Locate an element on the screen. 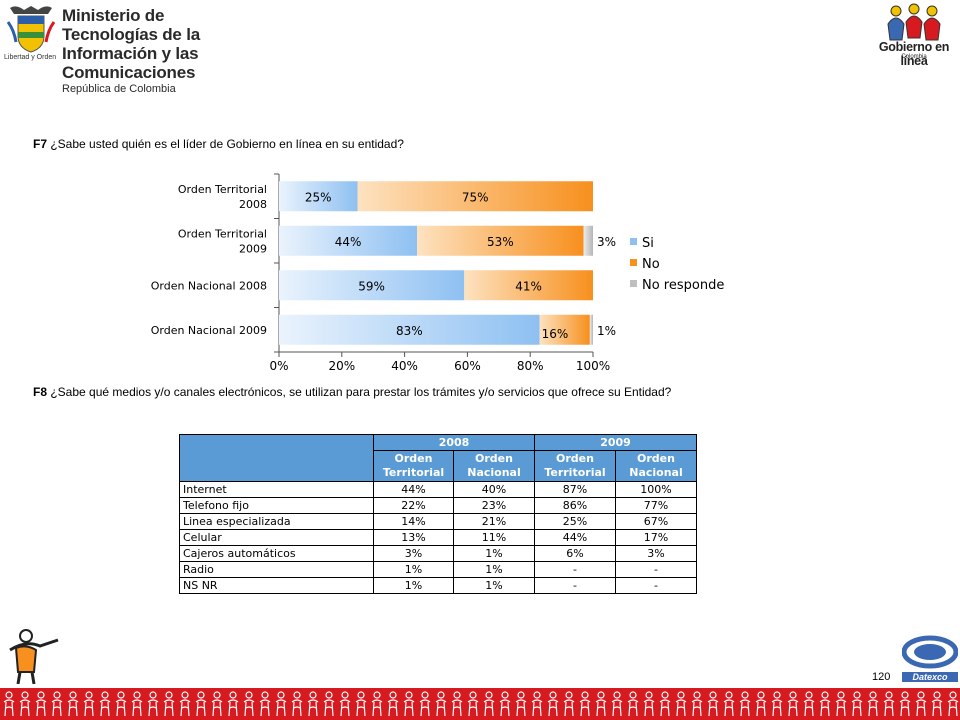 The width and height of the screenshot is (960, 720). cell-value: 11% is located at coordinates (494, 537).